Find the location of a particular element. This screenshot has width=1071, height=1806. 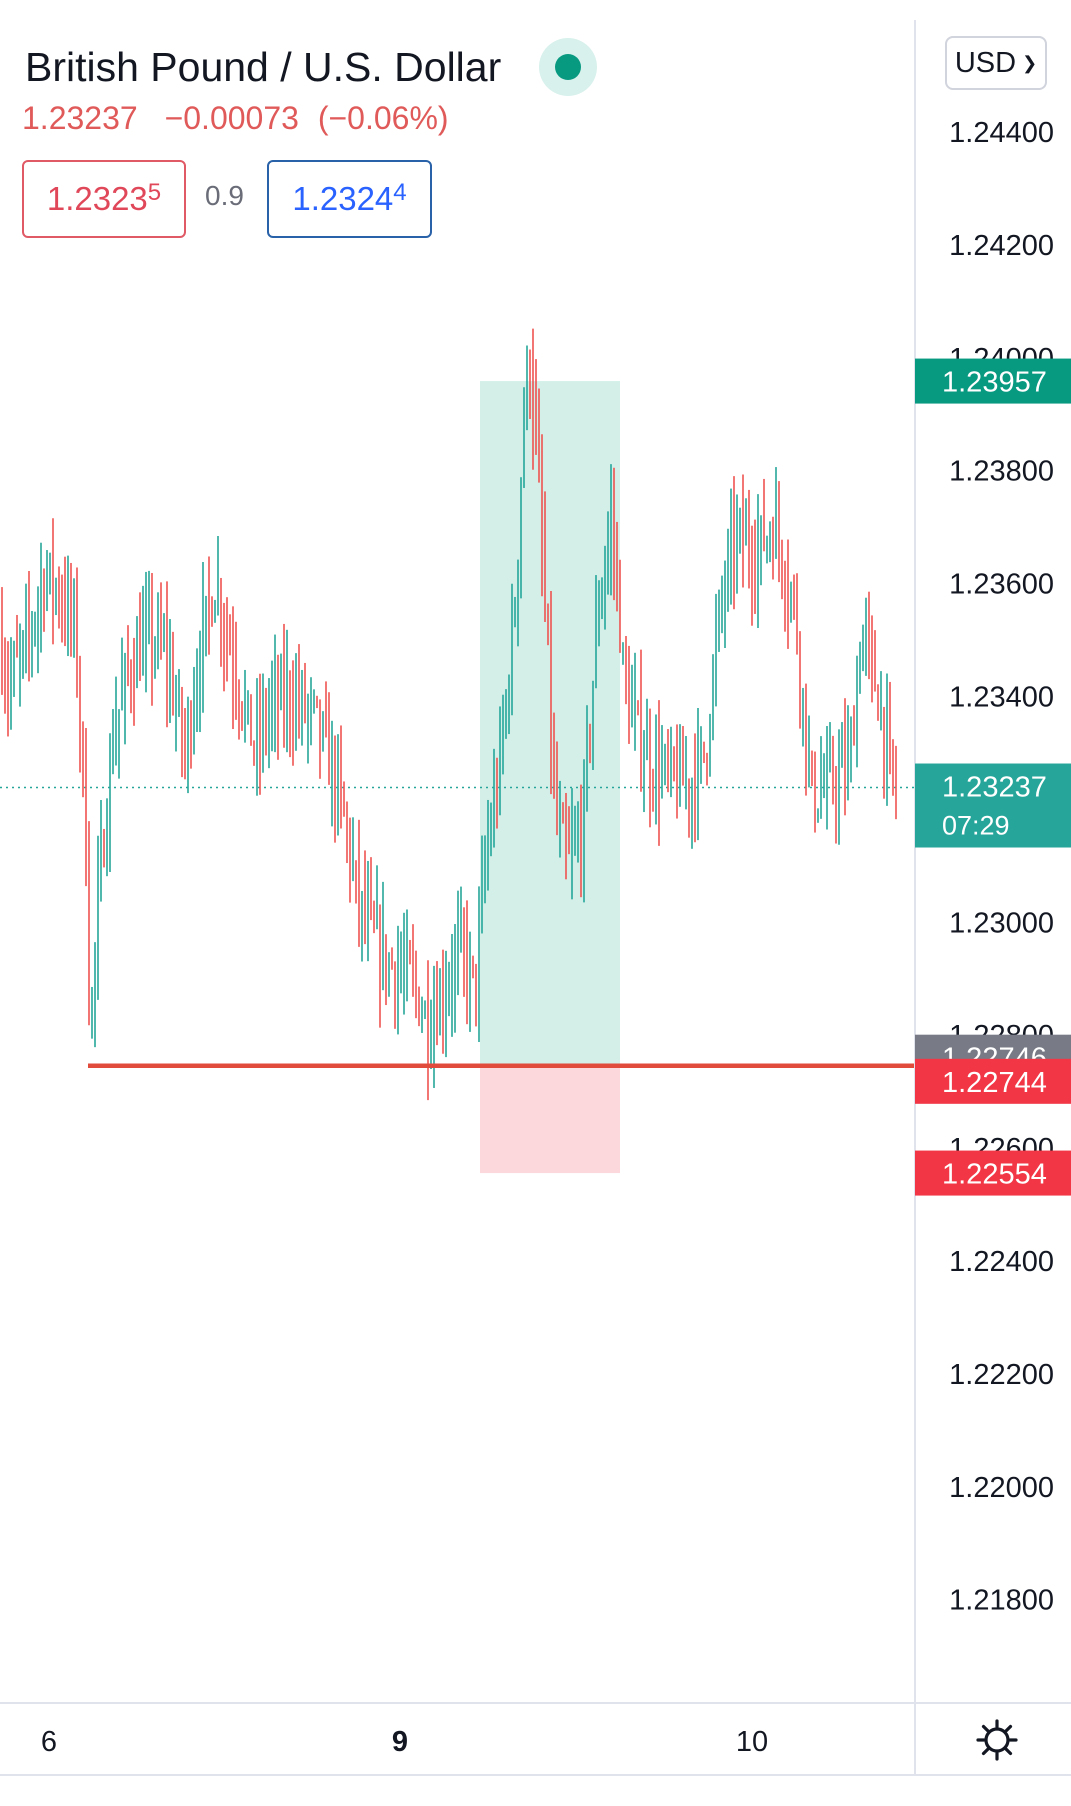

price-label-1.22554: 1.22554 is located at coordinates (993, 1173).